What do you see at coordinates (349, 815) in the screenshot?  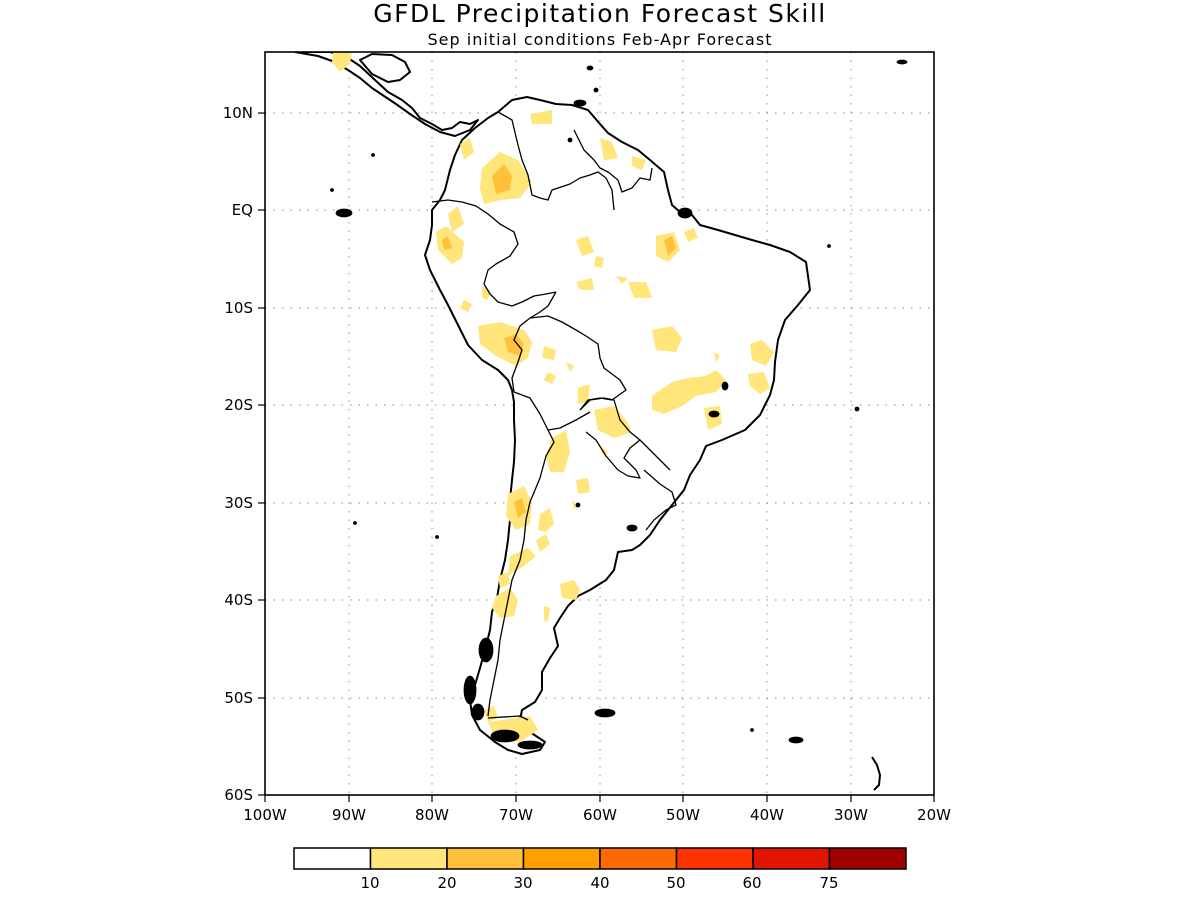 I see `x-tick-label: 90W` at bounding box center [349, 815].